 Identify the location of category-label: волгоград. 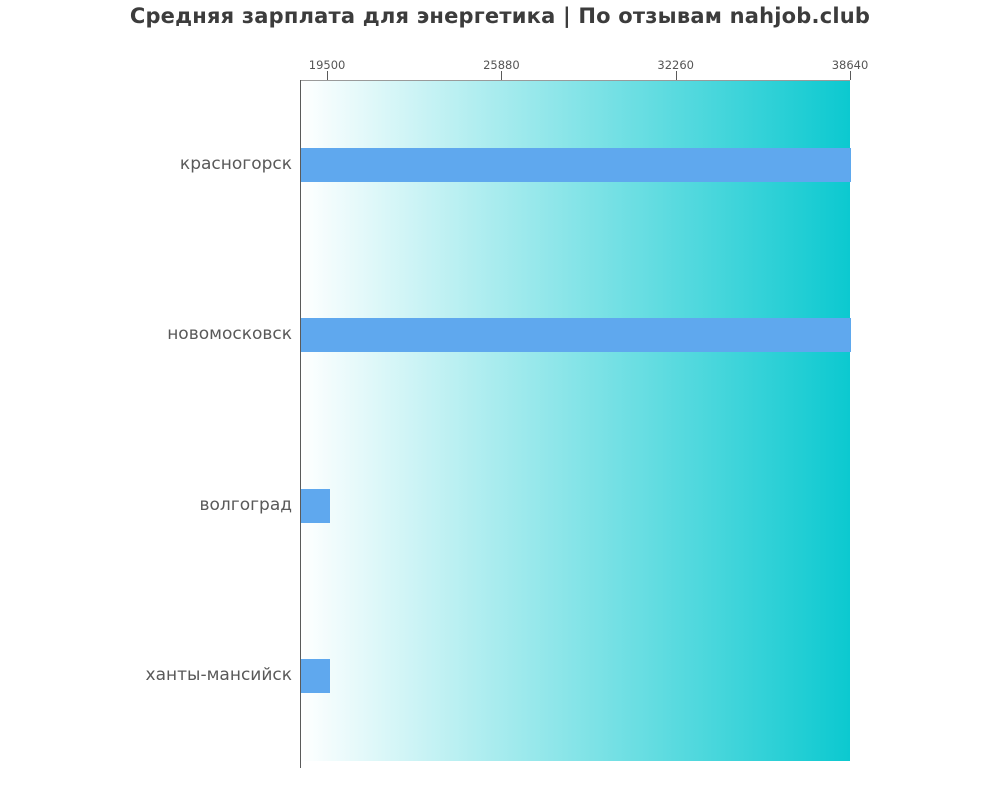
(245, 504).